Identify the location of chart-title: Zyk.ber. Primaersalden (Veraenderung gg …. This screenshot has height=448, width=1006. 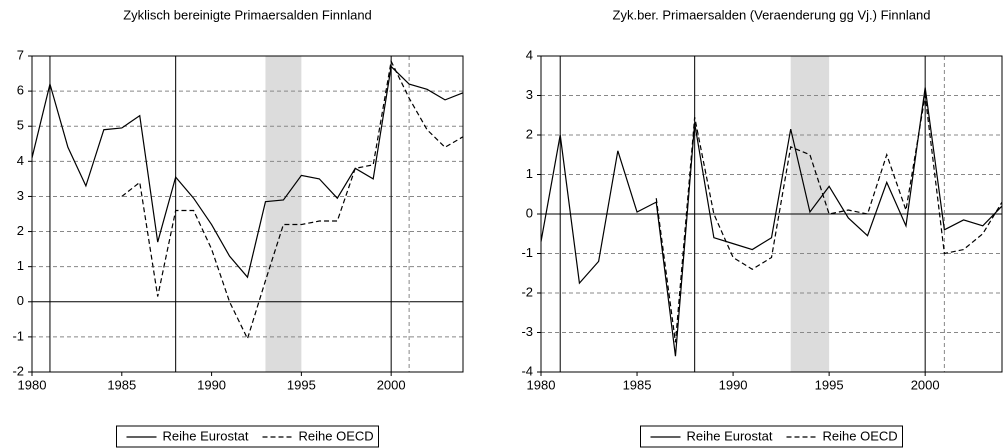
(772, 14).